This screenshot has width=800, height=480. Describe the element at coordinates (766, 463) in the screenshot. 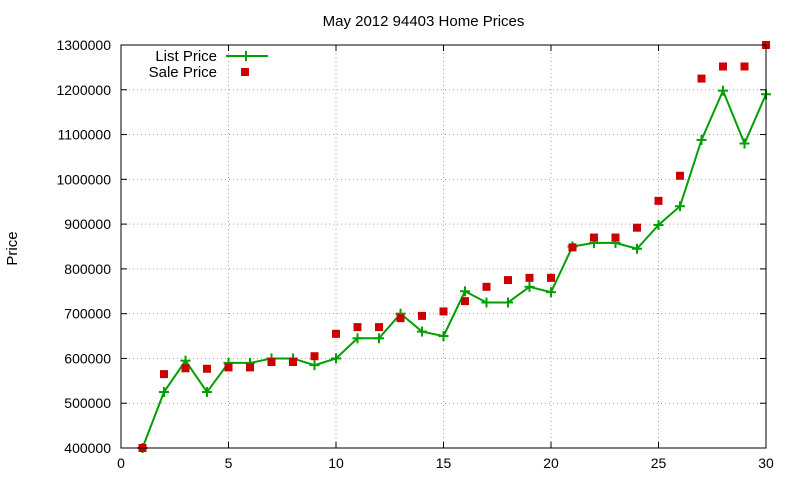

I see `x-tick-label: 30` at that location.